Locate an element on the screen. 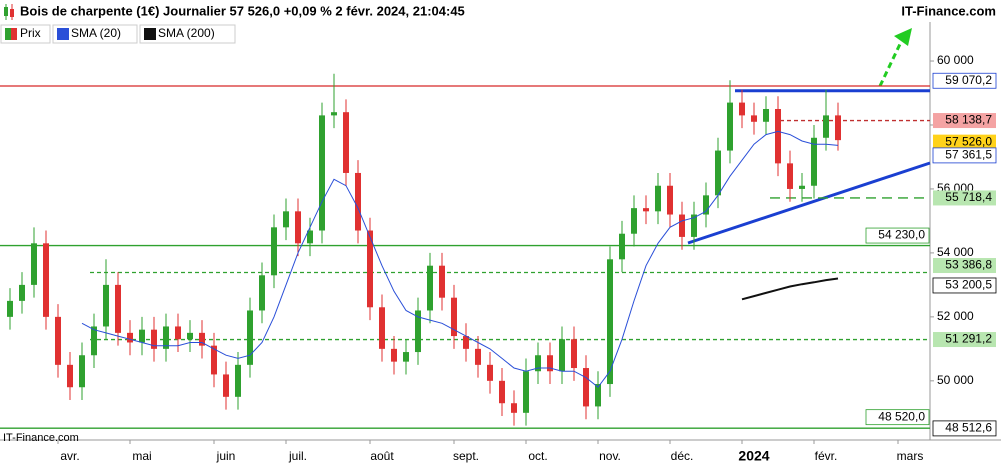 This screenshot has height=469, width=1001. level-label: 57 361,5 is located at coordinates (968, 155).